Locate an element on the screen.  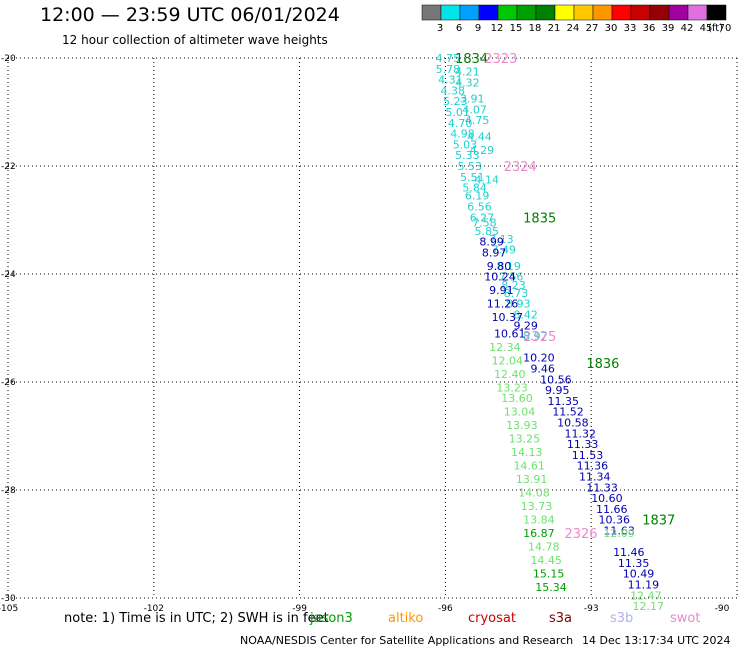
wave-height-value: 10.56 is located at coordinates (556, 379).